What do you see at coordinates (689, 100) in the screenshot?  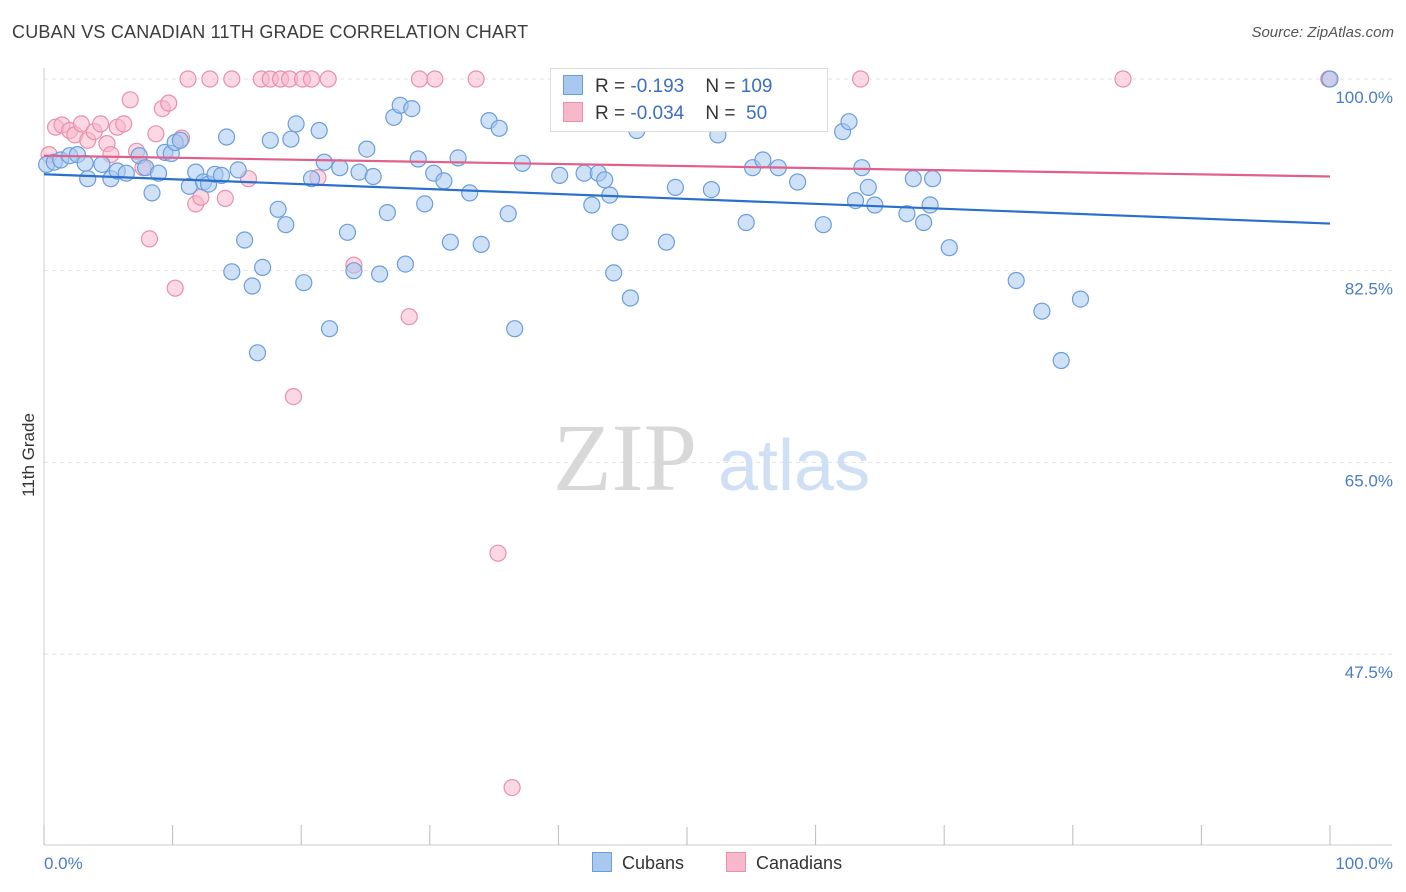 I see `stats-legend: R = -0.193 N = 109 R = -0.034 N = 50` at bounding box center [689, 100].